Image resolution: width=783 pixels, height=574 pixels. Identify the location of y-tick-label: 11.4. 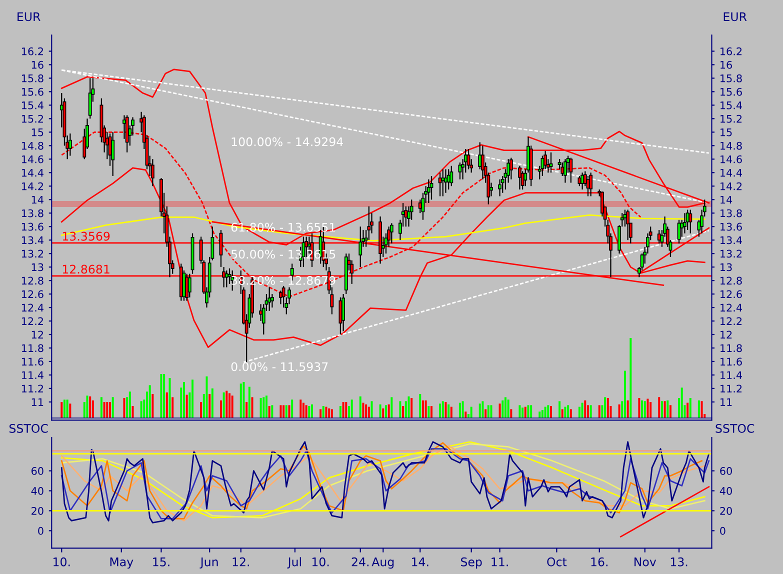
(33, 375).